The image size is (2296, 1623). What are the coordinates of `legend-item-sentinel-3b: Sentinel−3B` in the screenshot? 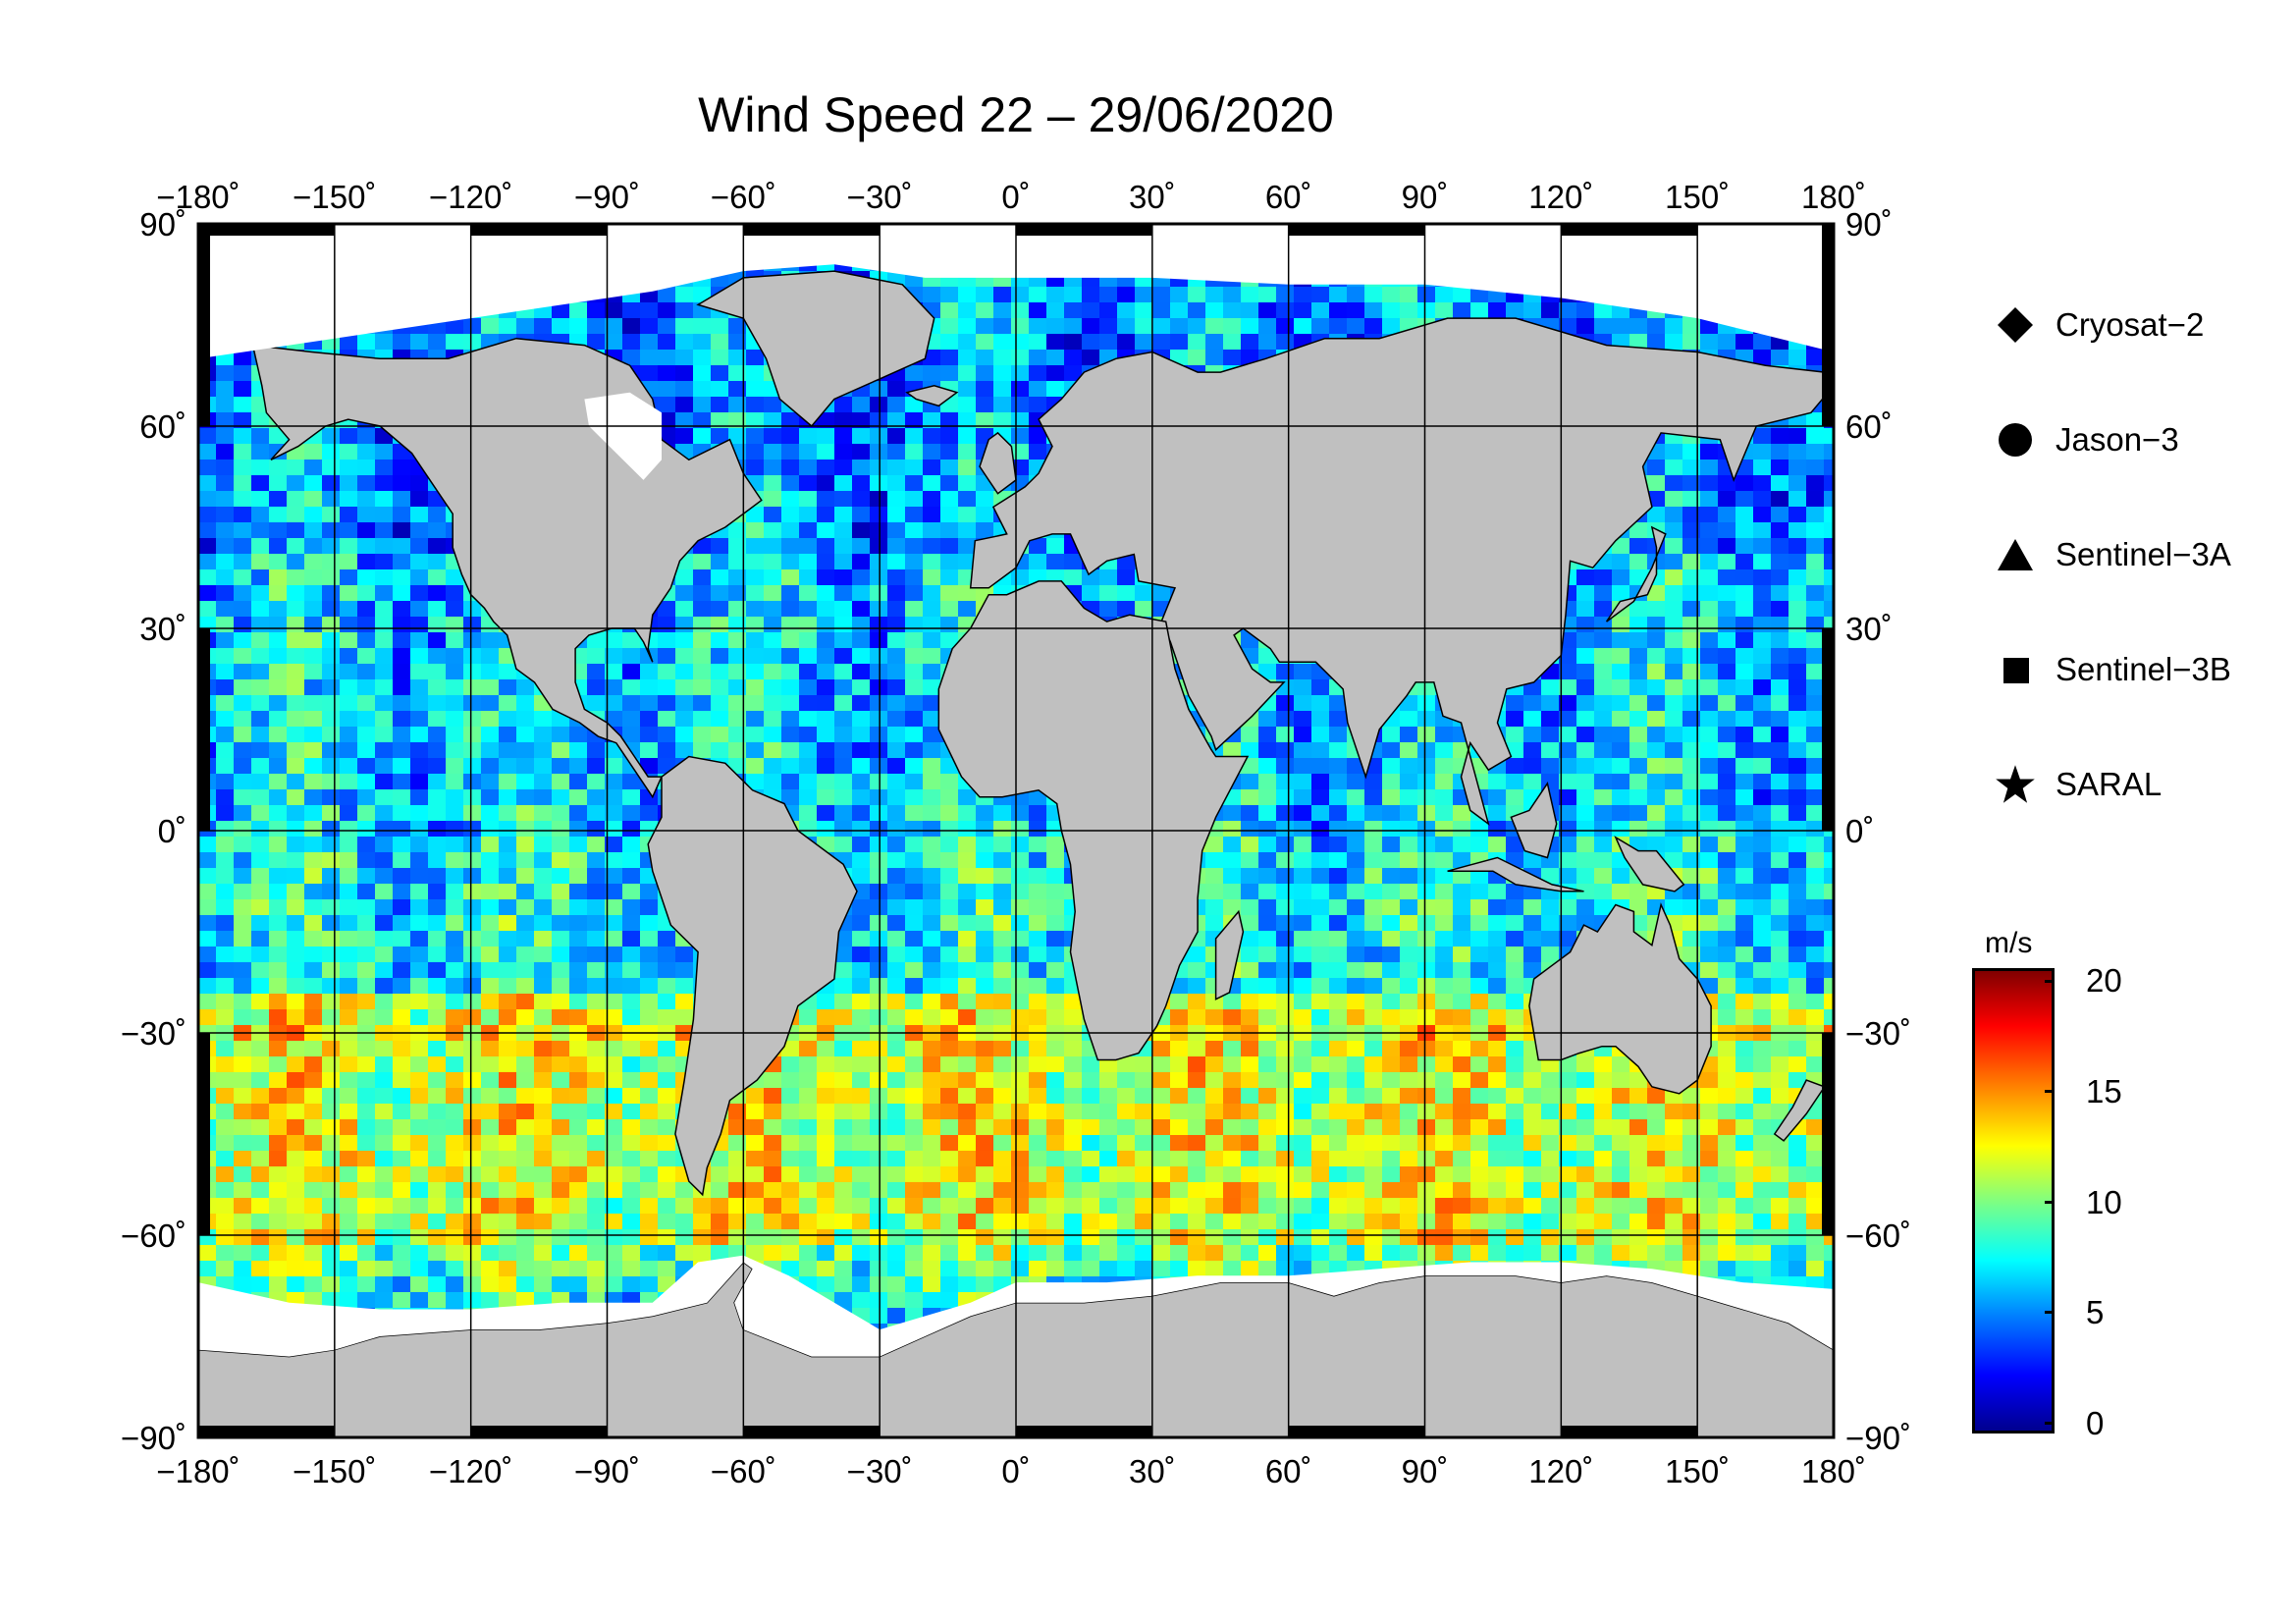 It's located at (2112, 669).